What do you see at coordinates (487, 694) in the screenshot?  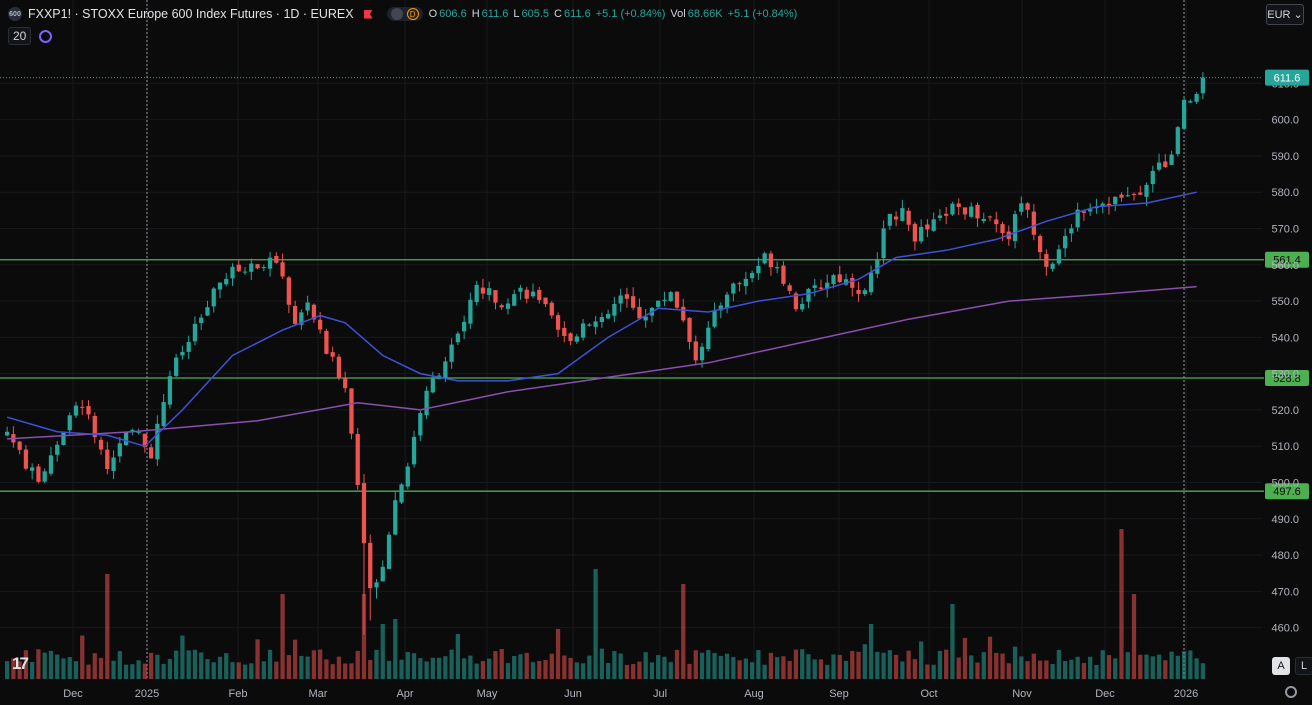 I see `x-tick-label: May` at bounding box center [487, 694].